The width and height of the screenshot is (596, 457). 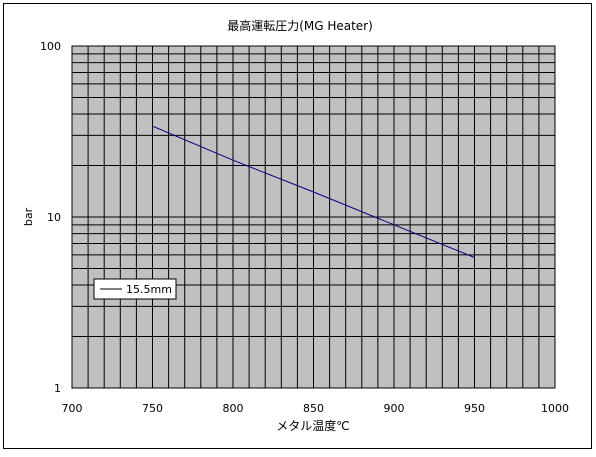 I want to click on y-tick-label: 1, so click(x=57, y=388).